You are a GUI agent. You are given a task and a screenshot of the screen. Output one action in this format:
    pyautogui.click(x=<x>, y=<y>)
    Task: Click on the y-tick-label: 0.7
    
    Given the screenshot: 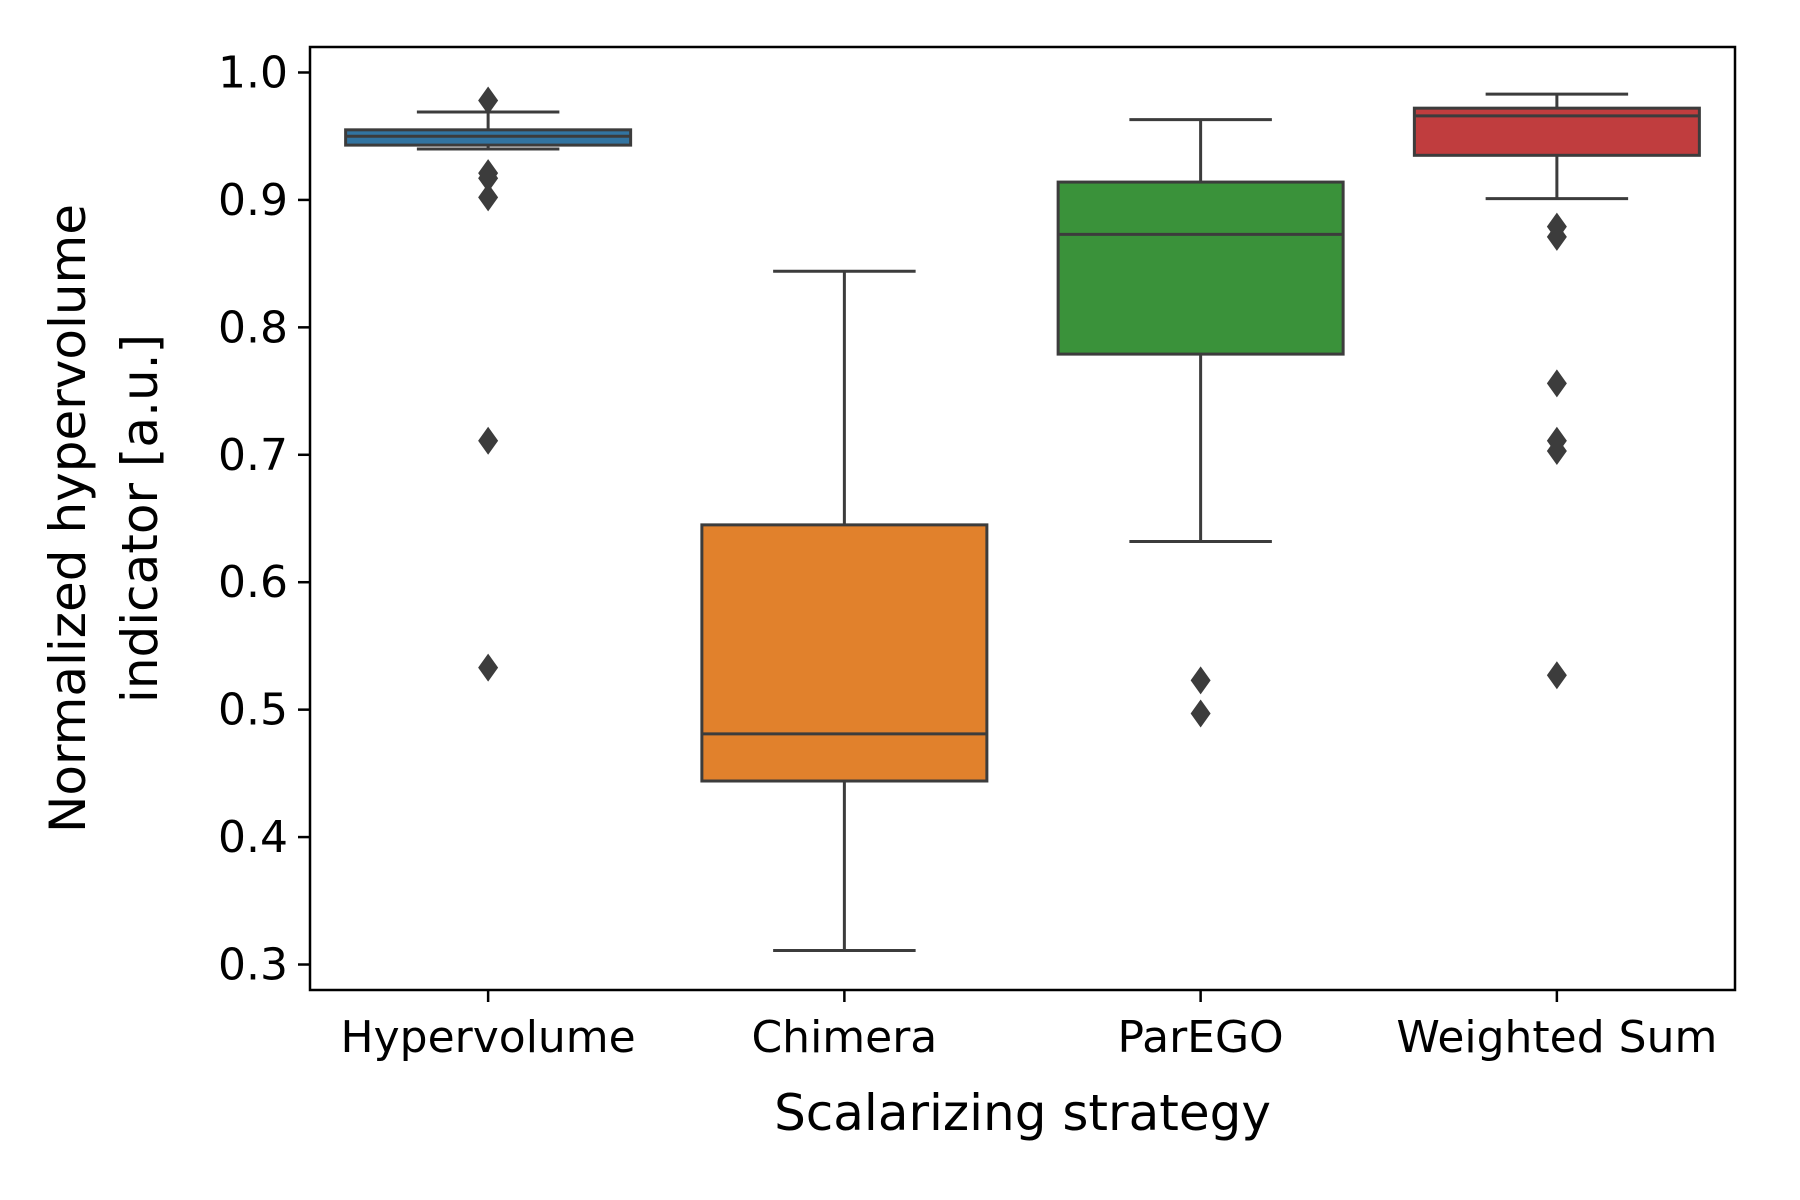 What is the action you would take?
    pyautogui.click(x=253, y=455)
    